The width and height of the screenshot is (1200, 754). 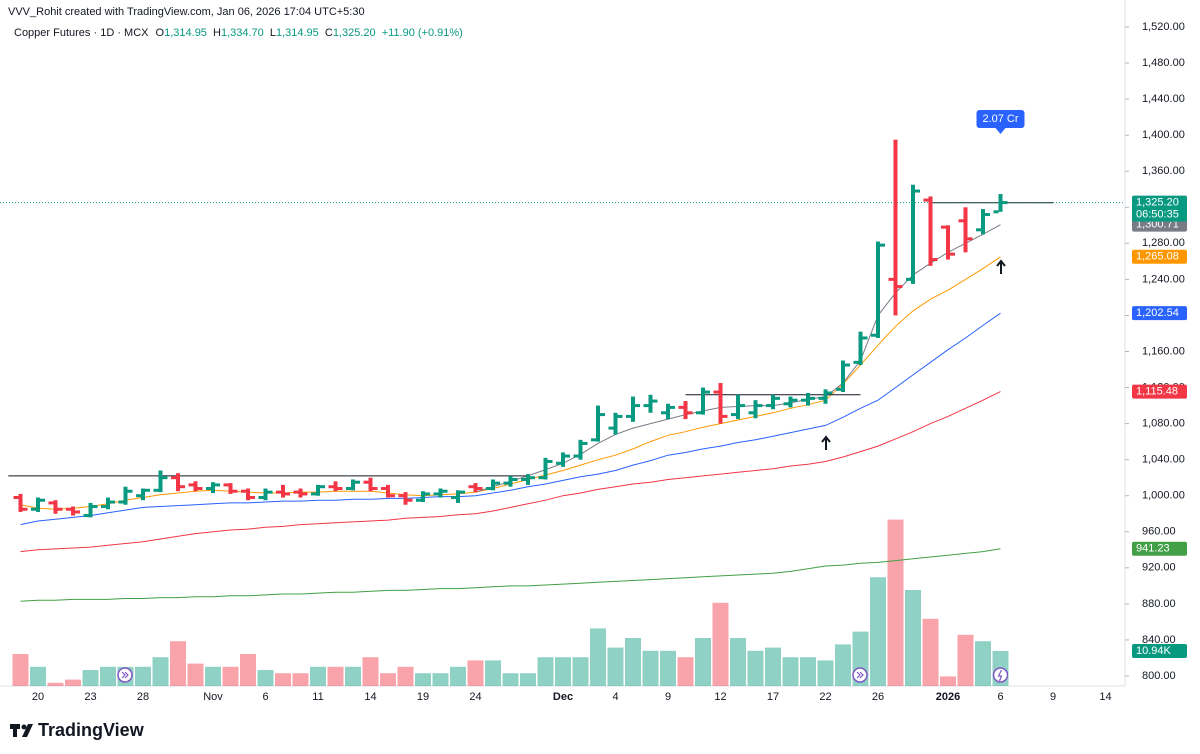 I want to click on legend-value: 1,314.95, so click(x=185, y=33).